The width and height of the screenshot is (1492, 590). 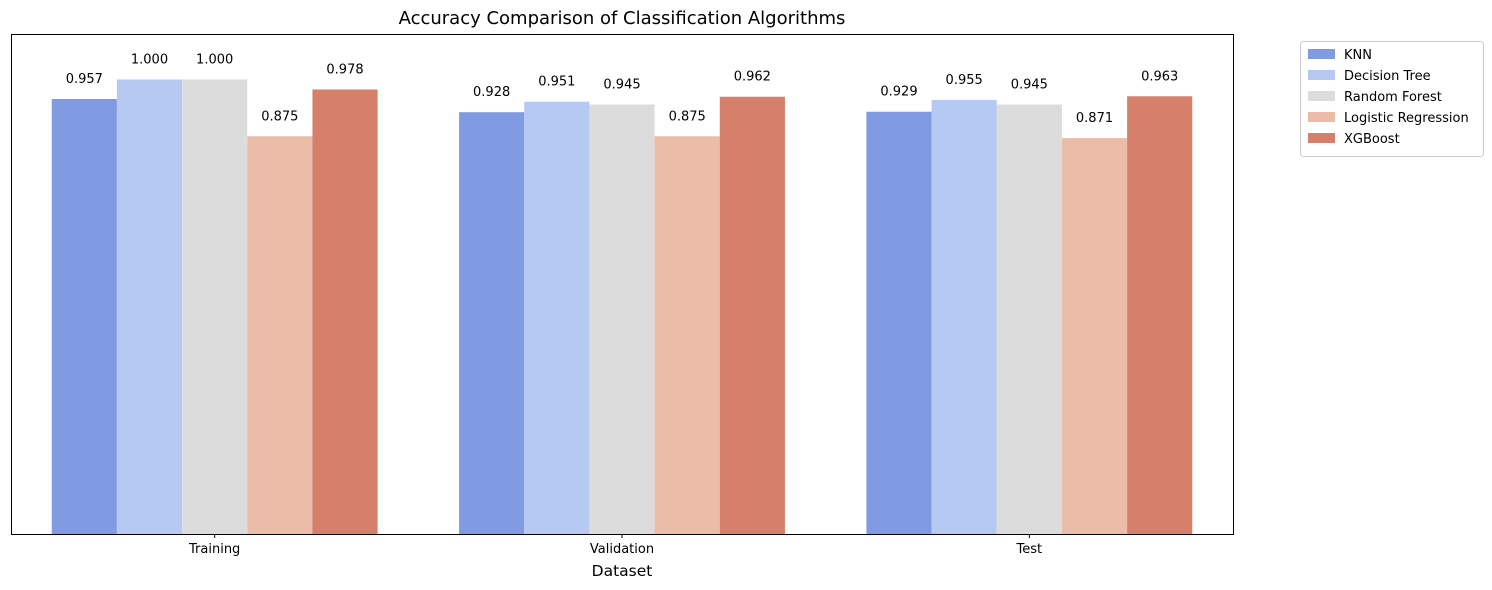 What do you see at coordinates (1406, 118) in the screenshot?
I see `legend-label: Logistic Regression` at bounding box center [1406, 118].